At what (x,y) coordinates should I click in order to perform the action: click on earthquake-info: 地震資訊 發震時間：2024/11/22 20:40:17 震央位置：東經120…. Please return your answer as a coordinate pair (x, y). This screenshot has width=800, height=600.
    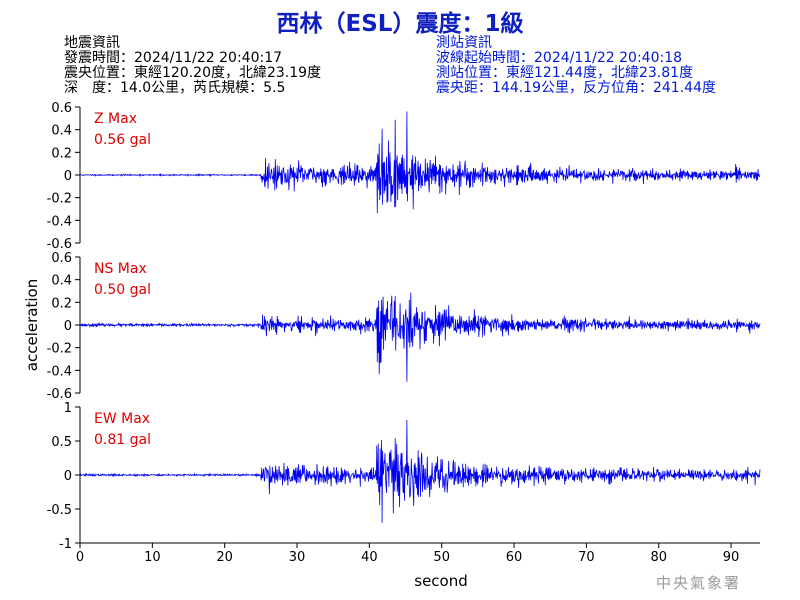
    Looking at the image, I should click on (192, 66).